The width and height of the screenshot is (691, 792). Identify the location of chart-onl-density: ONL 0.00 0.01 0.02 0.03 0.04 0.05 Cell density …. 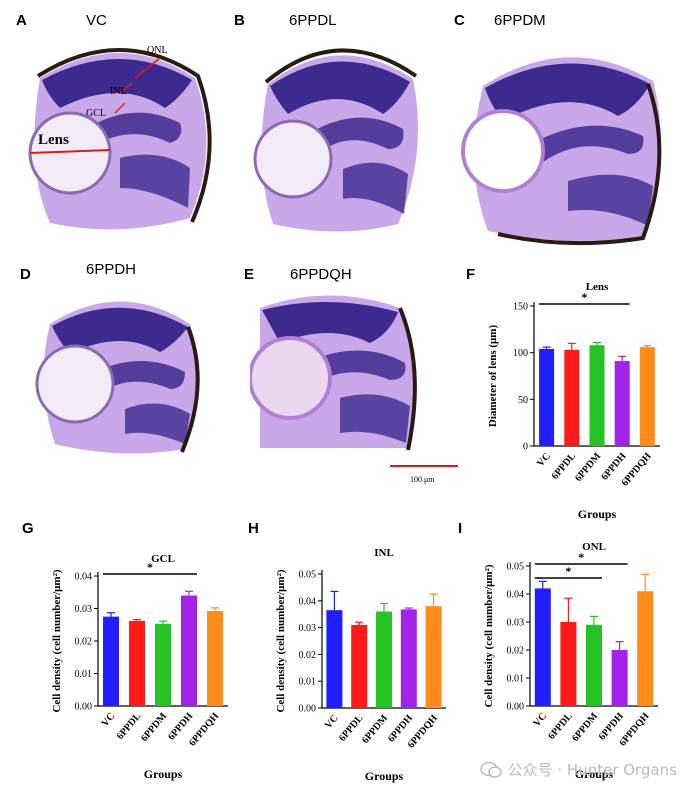
(570, 661).